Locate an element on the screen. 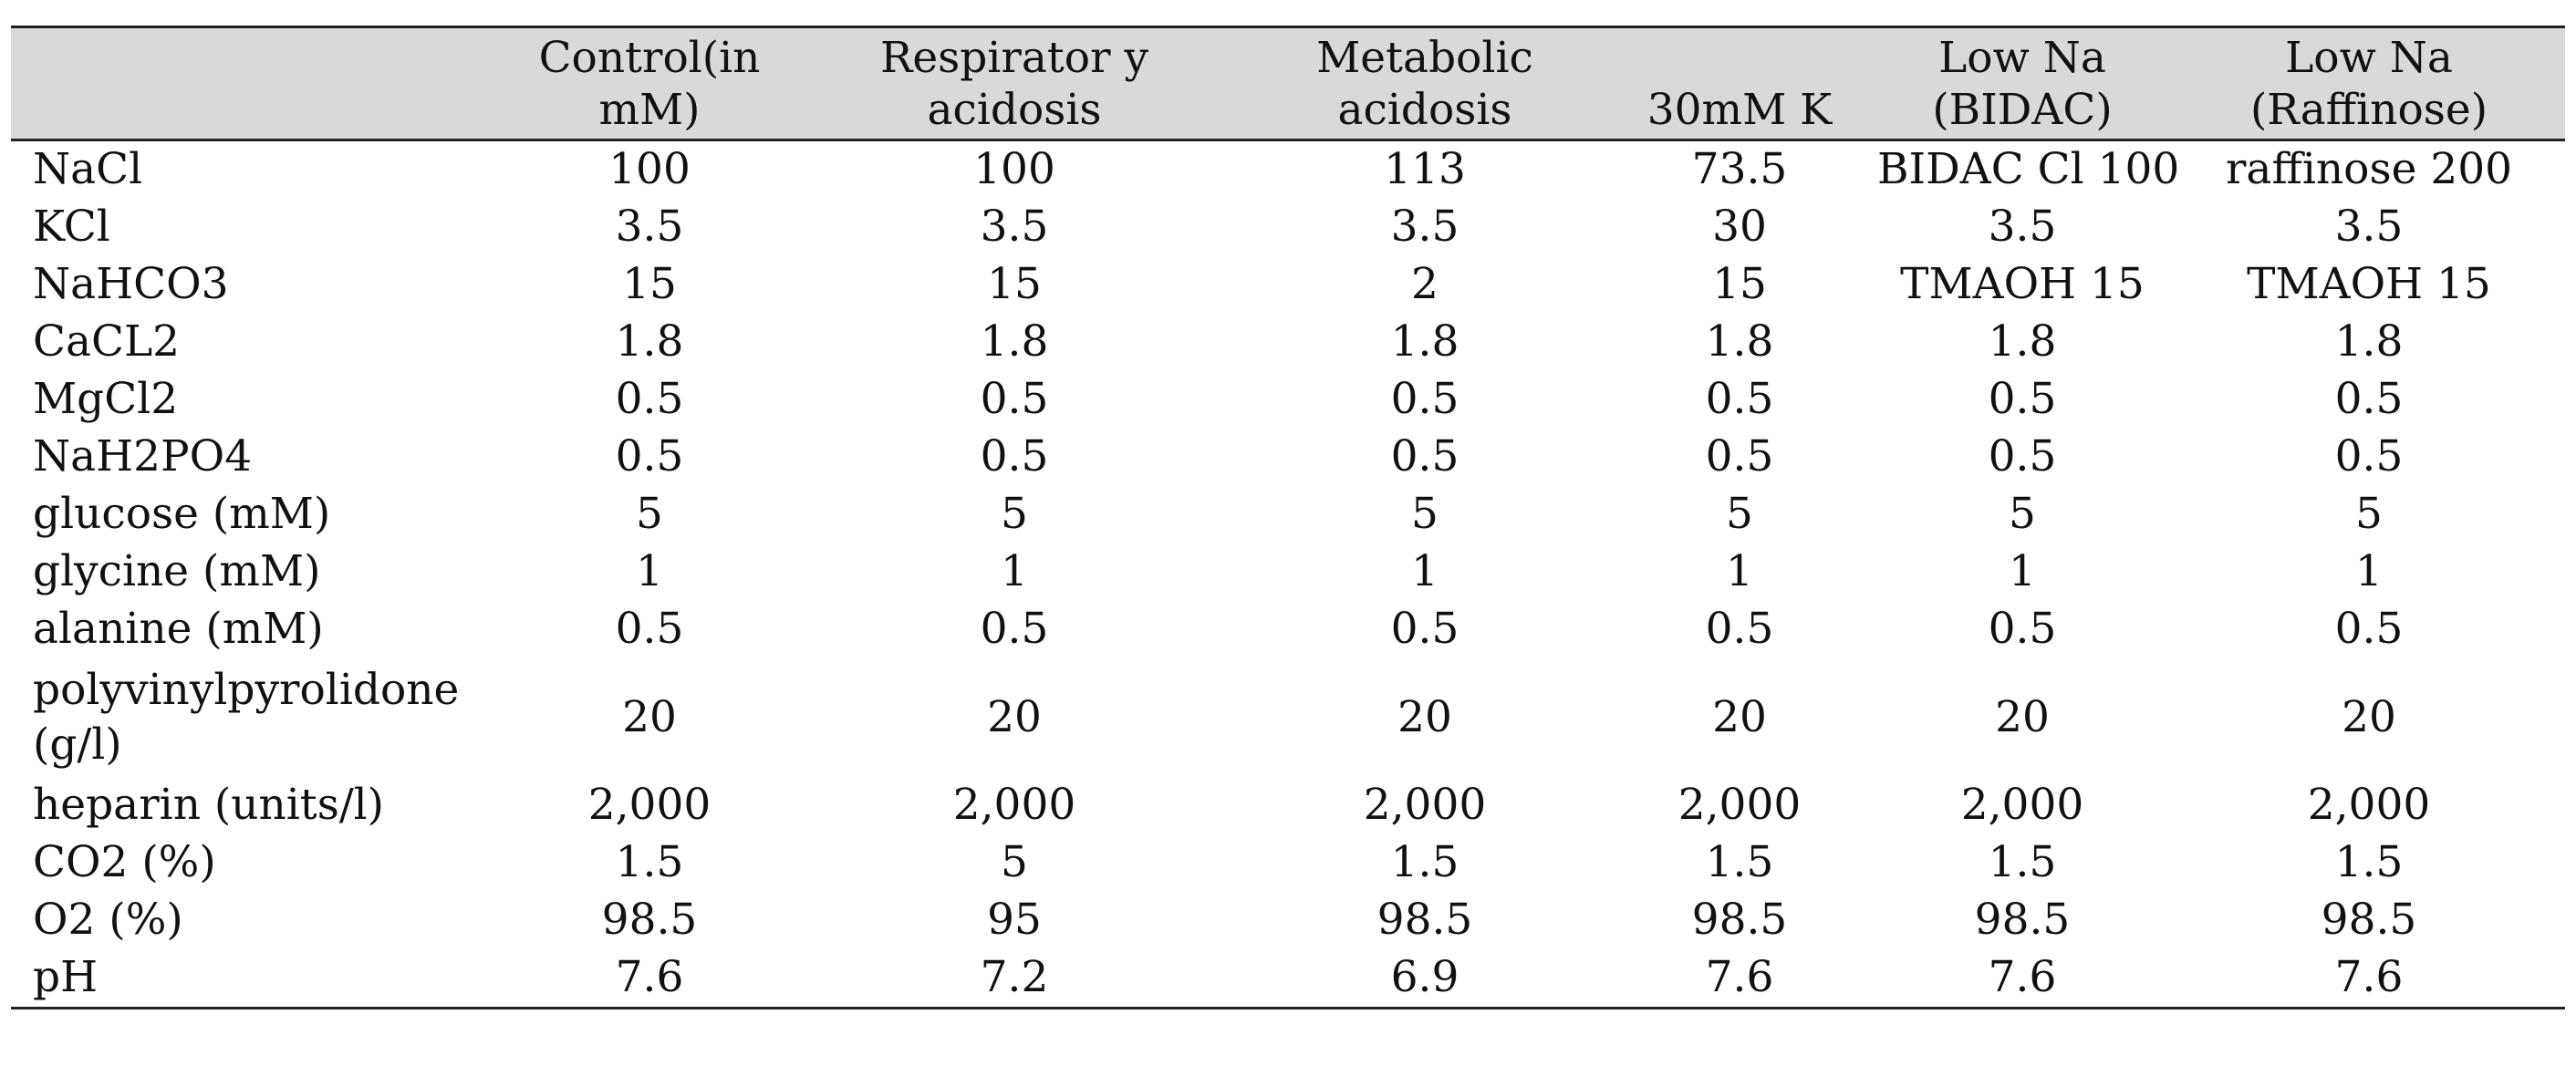 This screenshot has width=2576, height=1087. table-row: glycine (mM) 1 1 1 1 1 1 is located at coordinates (1288, 572).